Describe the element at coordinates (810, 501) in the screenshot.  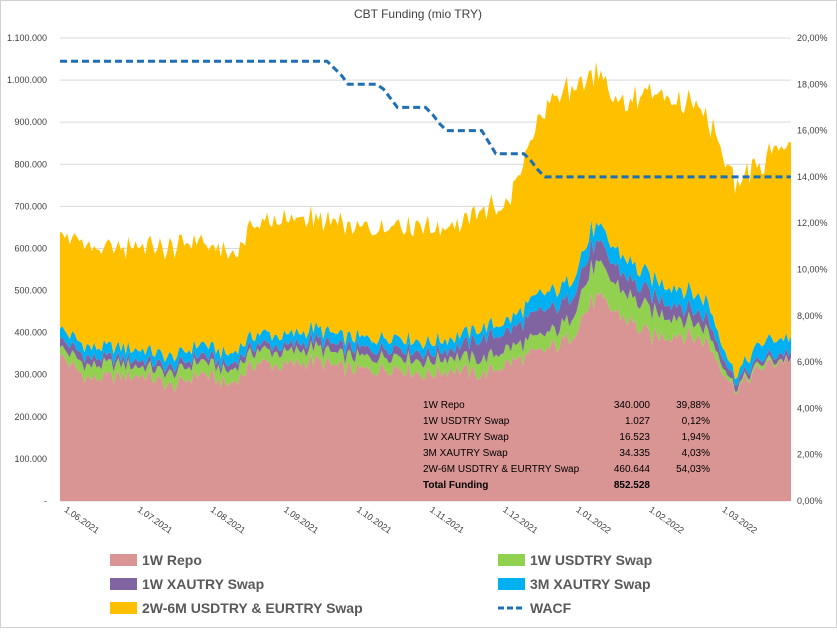
I see `y-right-tick-label: 0,00%` at that location.